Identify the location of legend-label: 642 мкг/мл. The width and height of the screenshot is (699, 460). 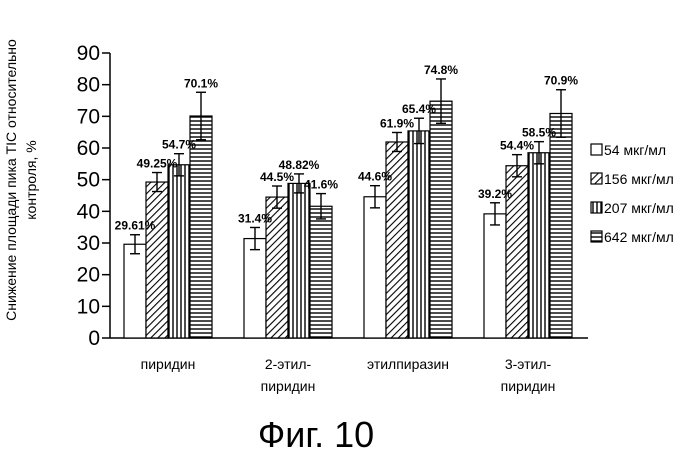
(639, 237).